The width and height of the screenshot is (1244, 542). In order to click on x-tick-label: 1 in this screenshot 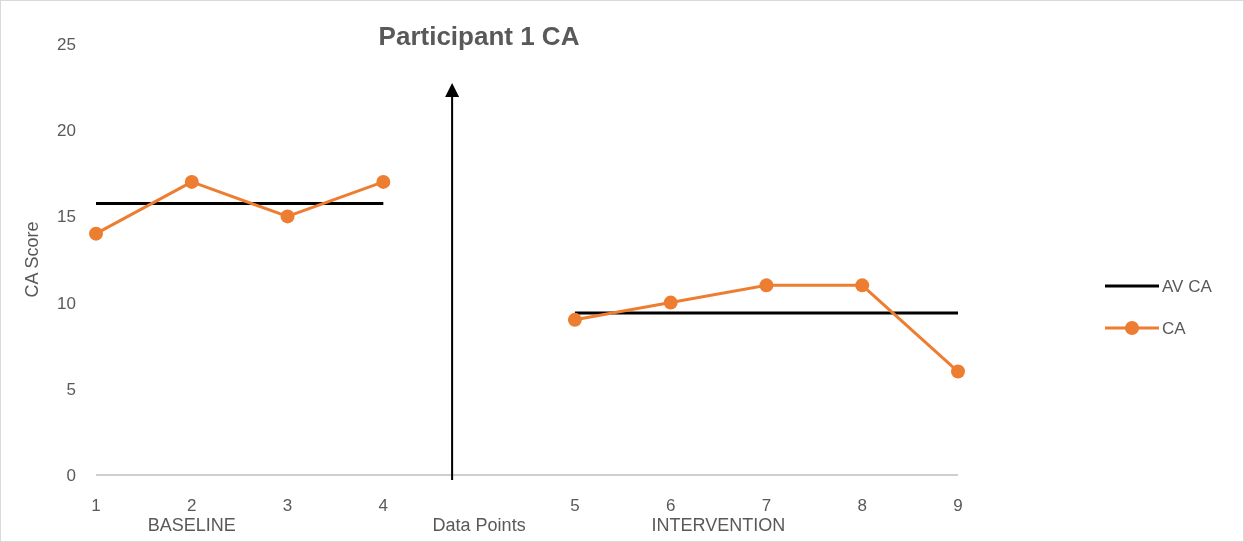, I will do `click(96, 505)`.